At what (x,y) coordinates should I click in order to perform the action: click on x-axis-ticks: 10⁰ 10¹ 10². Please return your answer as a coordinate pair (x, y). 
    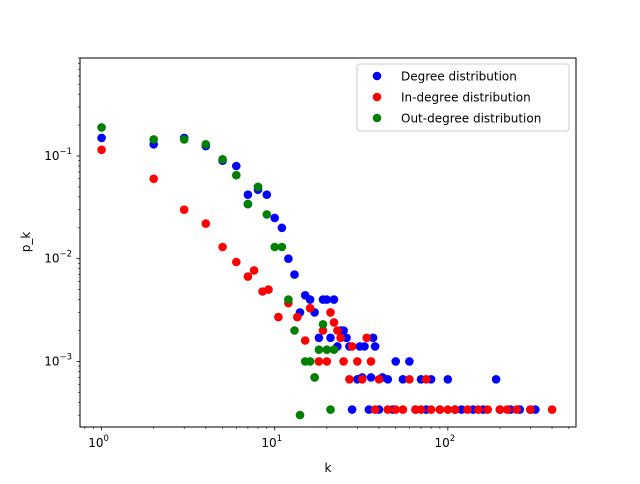
    Looking at the image, I should click on (327, 438).